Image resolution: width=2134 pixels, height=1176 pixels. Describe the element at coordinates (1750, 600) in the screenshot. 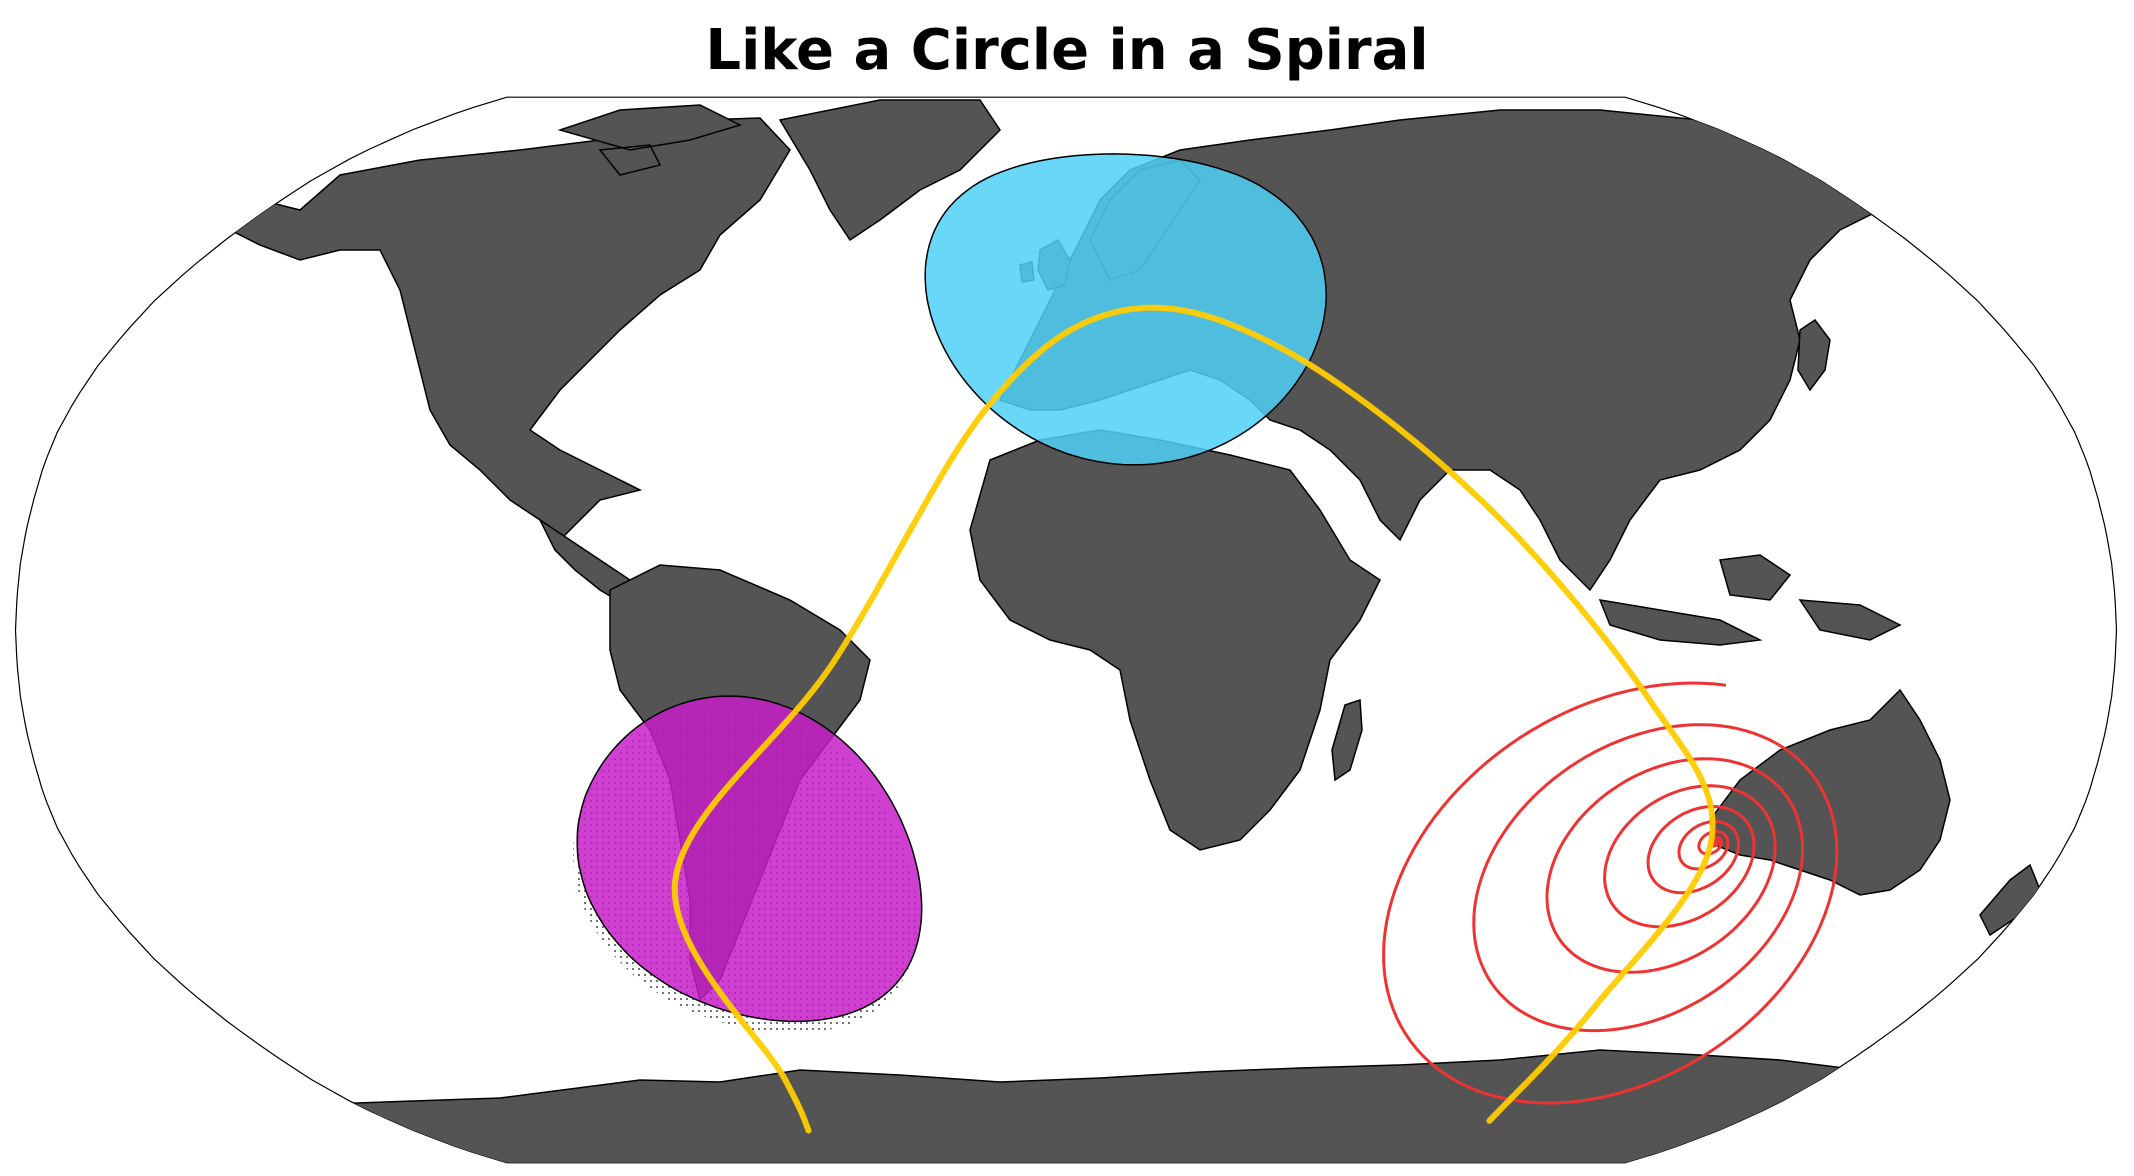

I see `southeast-asia-islands` at that location.